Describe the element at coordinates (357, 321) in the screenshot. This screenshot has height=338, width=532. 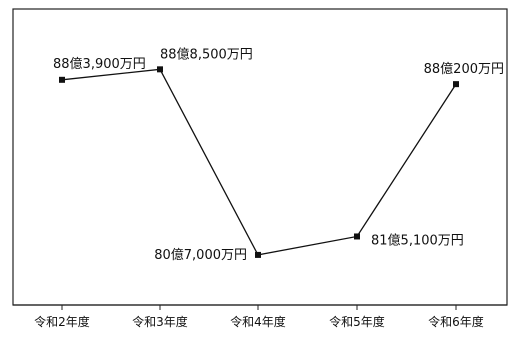
I see `x-tick-label: 令和5年度` at that location.